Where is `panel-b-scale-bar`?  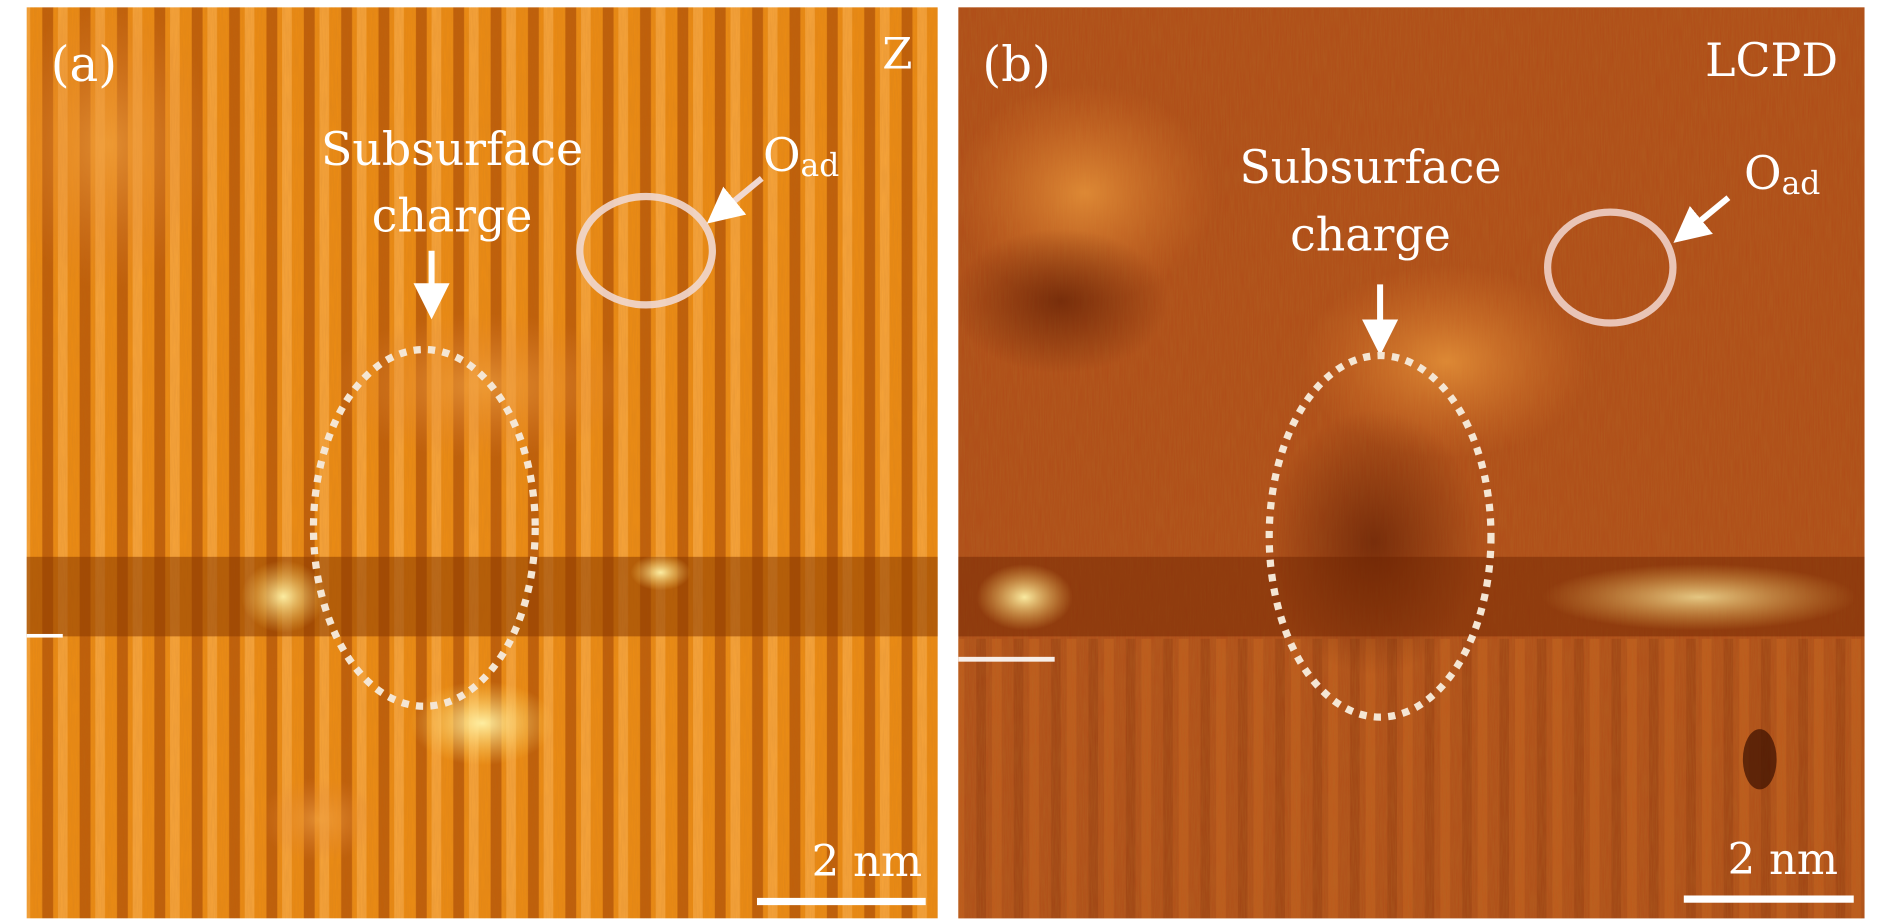
panel-b-scale-bar is located at coordinates (1768, 899).